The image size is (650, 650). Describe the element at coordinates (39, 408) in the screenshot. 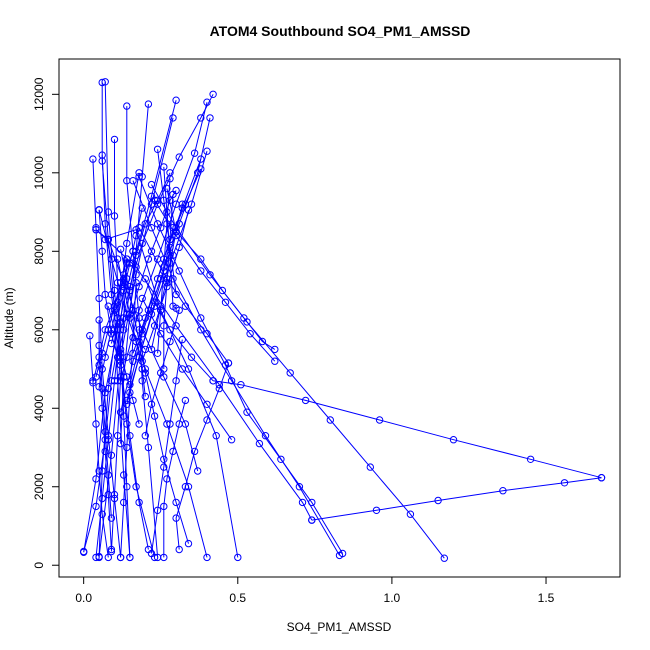

I see `y-tick-label: 4000` at that location.